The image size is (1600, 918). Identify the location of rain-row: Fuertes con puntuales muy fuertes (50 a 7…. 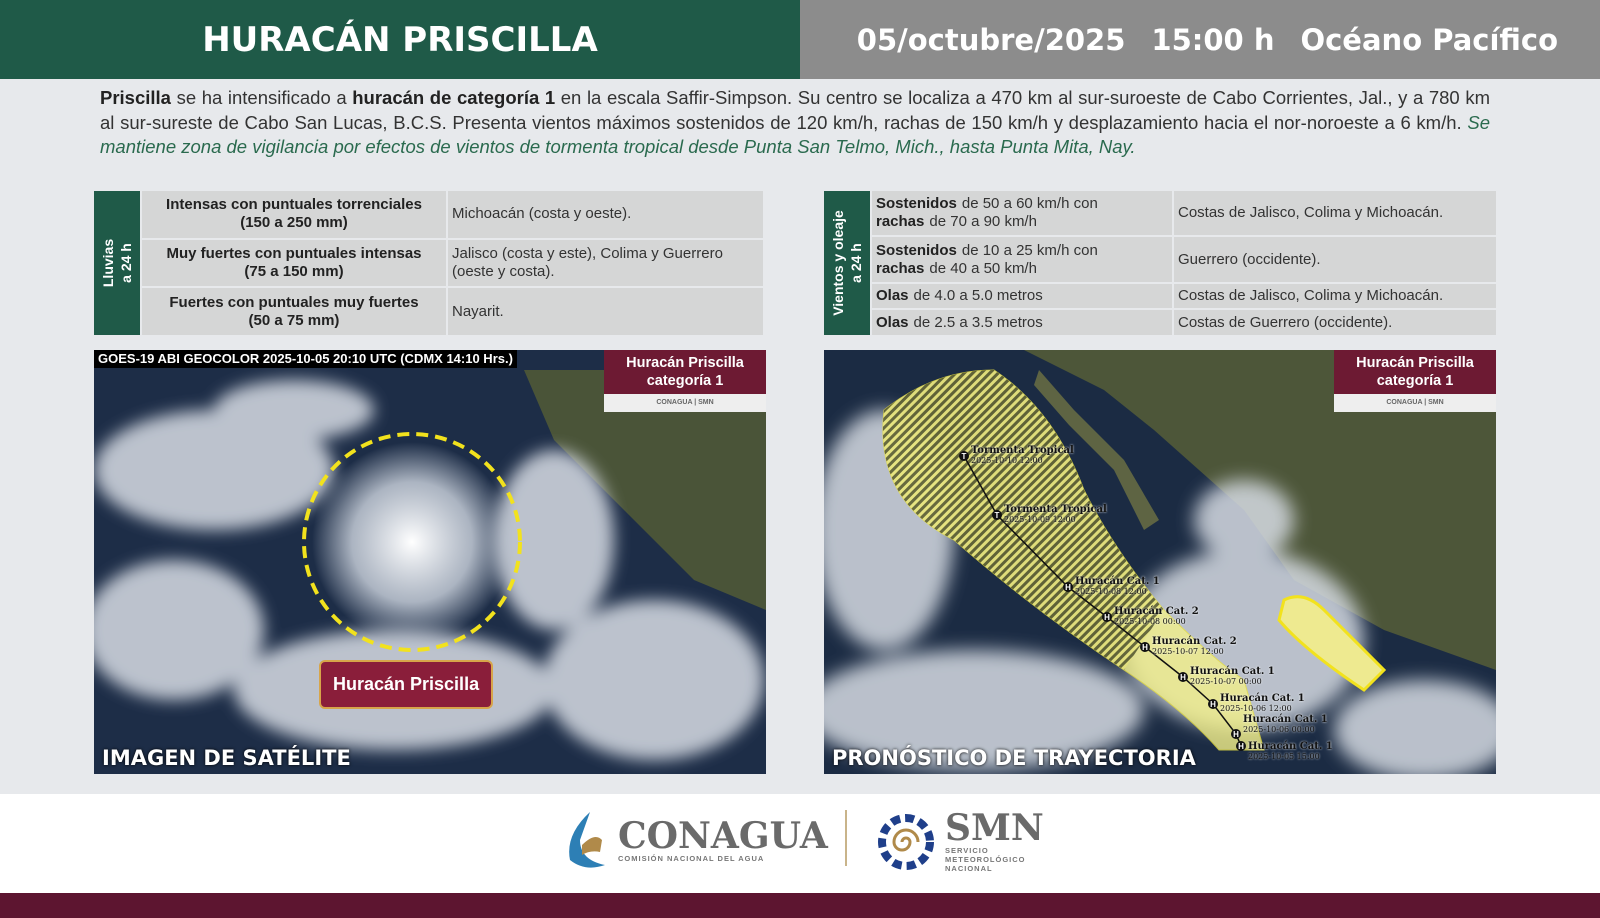
(452, 312).